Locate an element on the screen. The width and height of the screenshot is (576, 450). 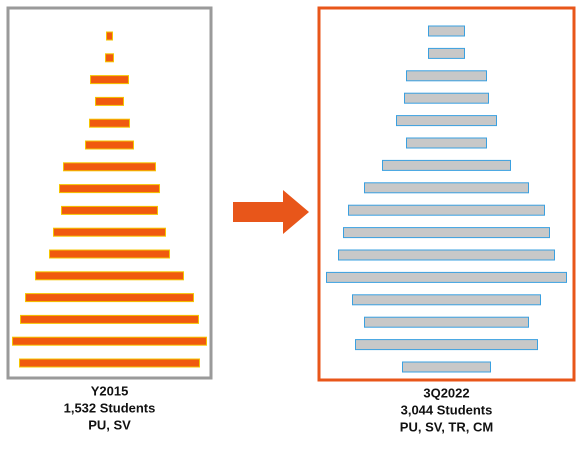
caption-subtitle: 1,532 Students is located at coordinates (110, 407).